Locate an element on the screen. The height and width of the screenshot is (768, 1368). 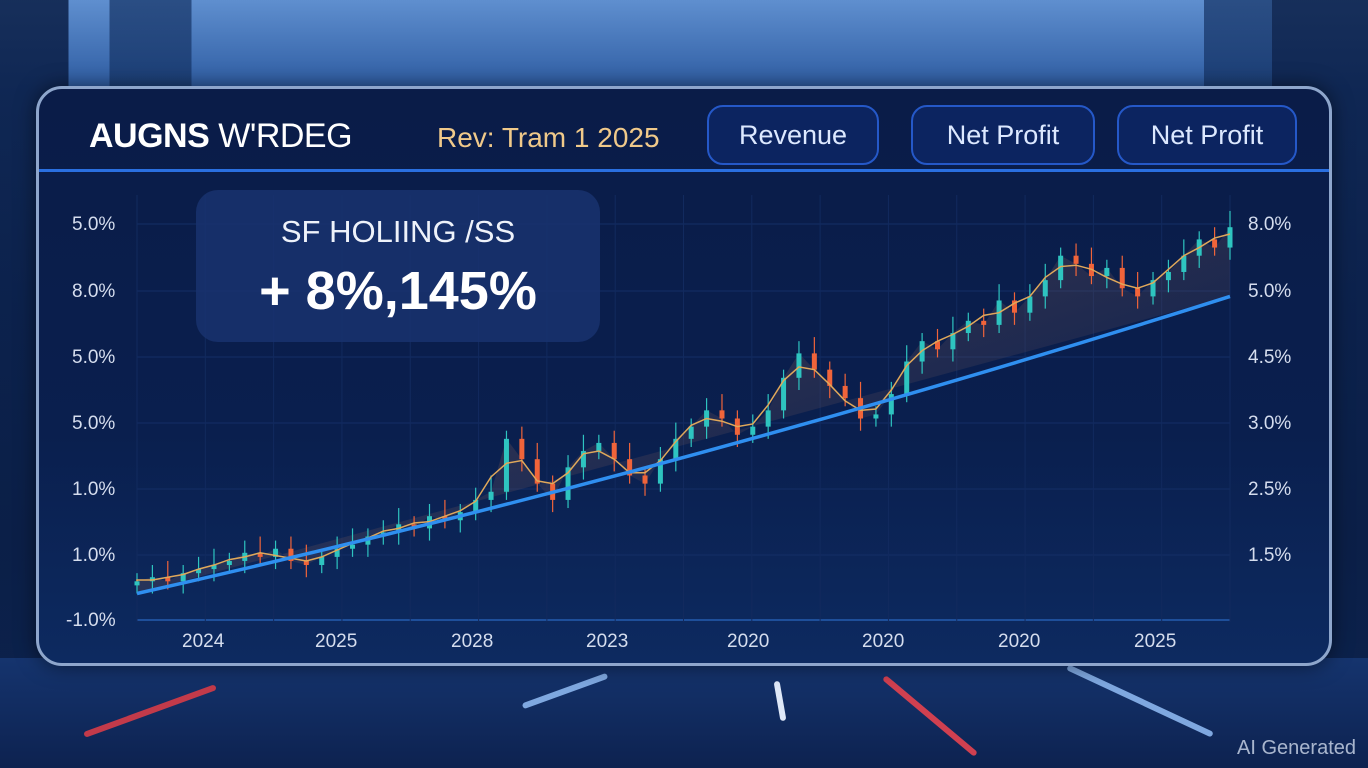
y-axis-left-tick: 8.0% is located at coordinates (94, 291).